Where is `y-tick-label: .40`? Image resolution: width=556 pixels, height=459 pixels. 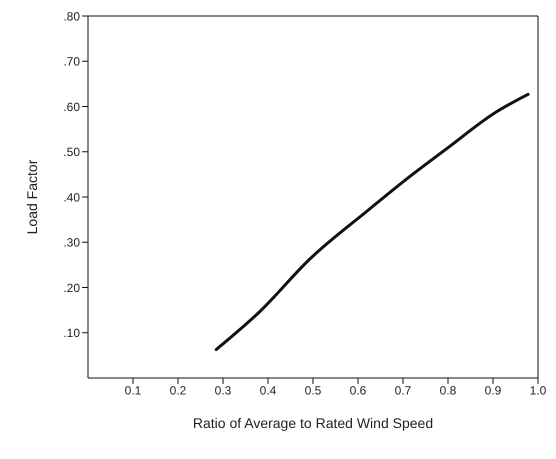 y-tick-label: .40 is located at coordinates (71, 197).